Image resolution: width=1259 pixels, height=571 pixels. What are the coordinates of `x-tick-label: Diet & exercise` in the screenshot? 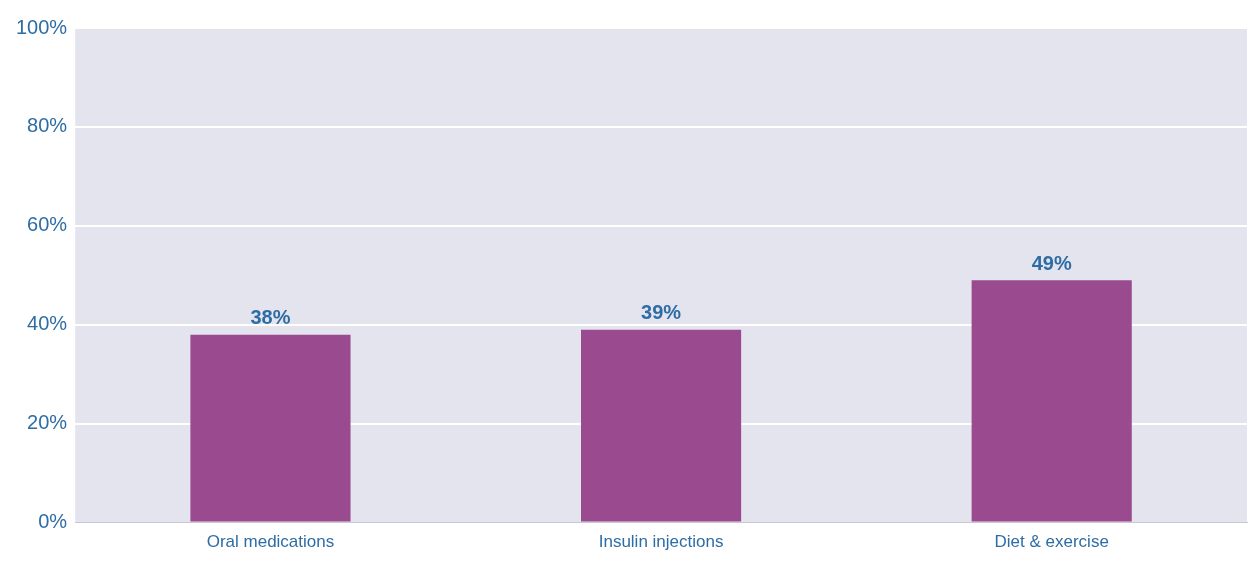 It's located at (1051, 542).